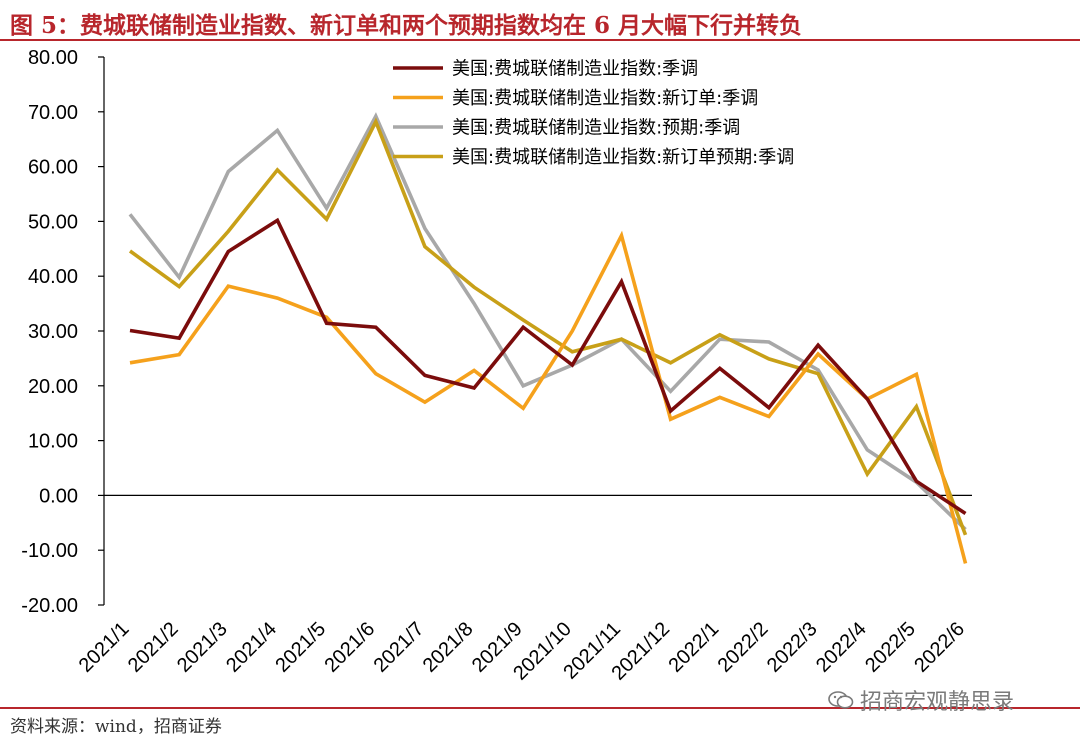  What do you see at coordinates (53, 442) in the screenshot?
I see `y-tick-label: 10.00` at bounding box center [53, 442].